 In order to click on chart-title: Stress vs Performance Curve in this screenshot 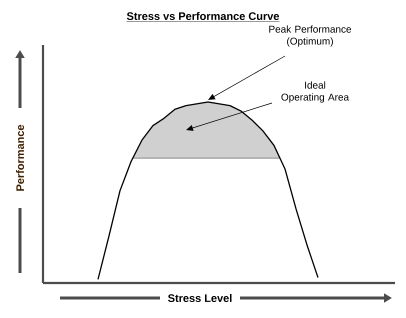, I will do `click(203, 16)`.